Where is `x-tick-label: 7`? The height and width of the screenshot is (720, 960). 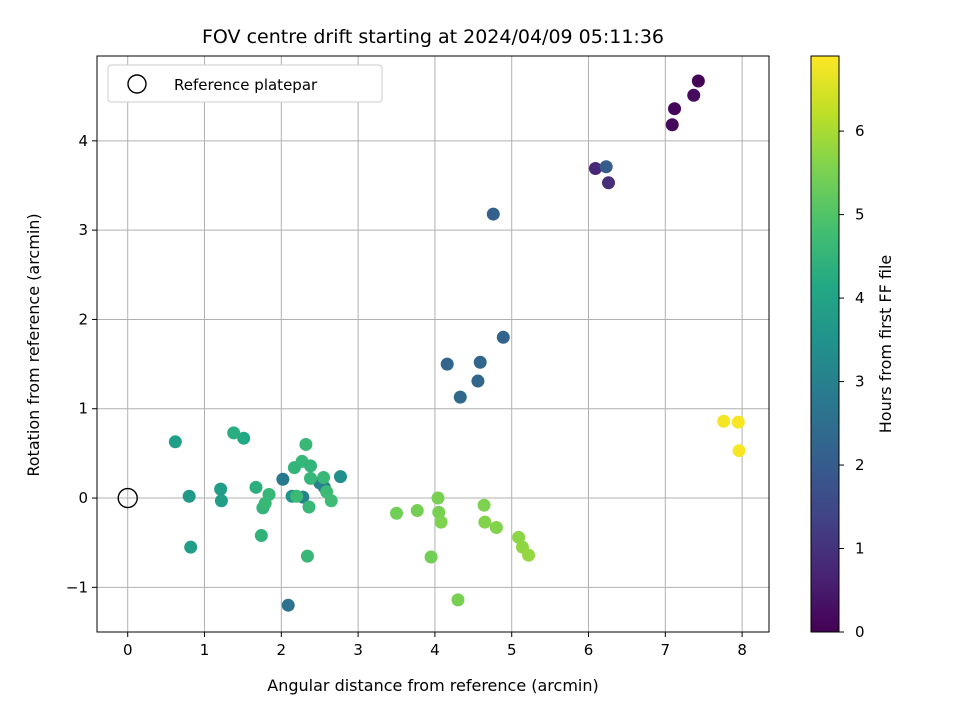
x-tick-label: 7 is located at coordinates (666, 650).